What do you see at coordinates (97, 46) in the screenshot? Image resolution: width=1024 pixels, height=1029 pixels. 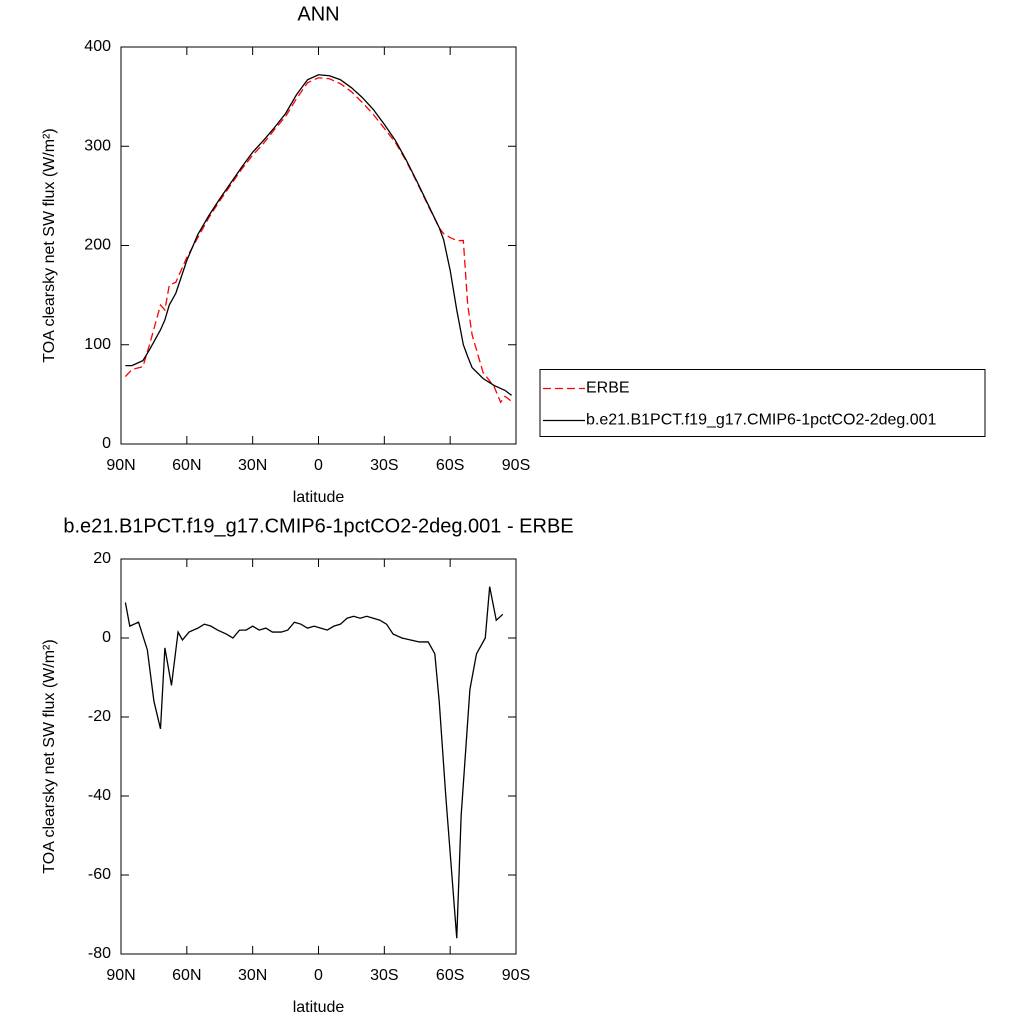 I see `y-tick-label: 400` at bounding box center [97, 46].